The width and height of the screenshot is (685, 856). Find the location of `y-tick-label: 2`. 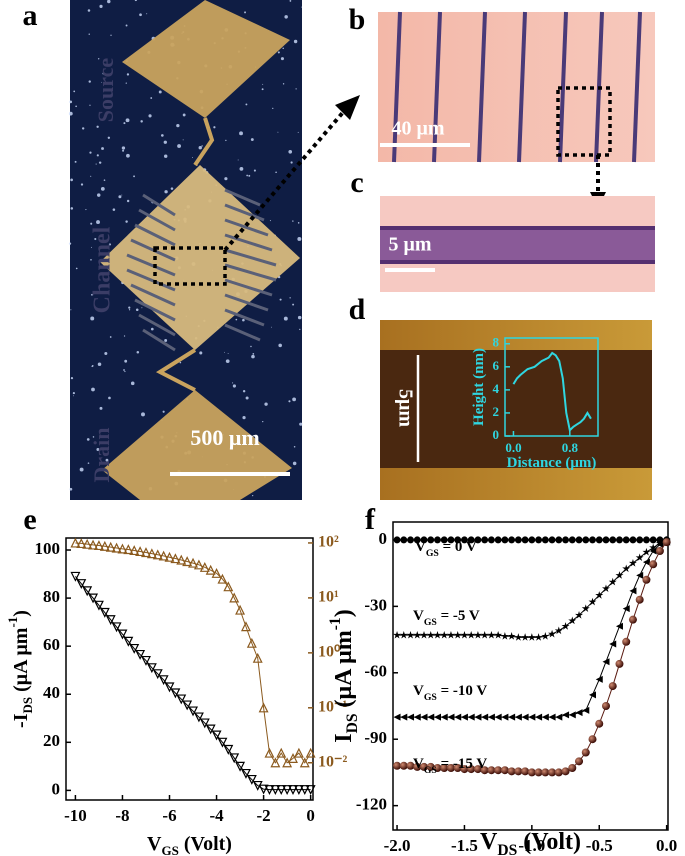

y-tick-label: 2 is located at coordinates (496, 411).